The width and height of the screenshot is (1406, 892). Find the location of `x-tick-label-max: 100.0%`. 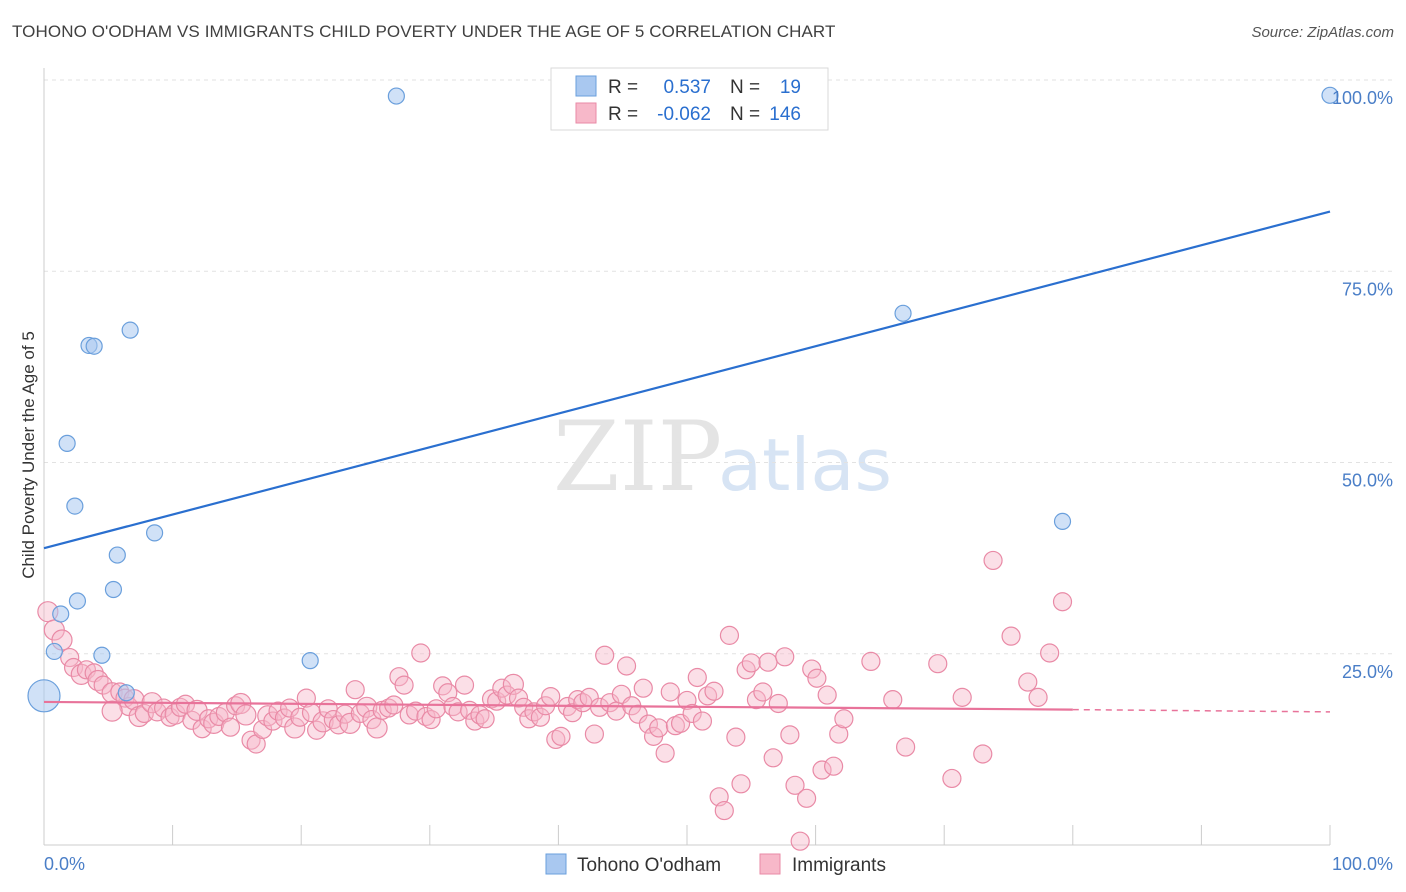

x-tick-label-max: 100.0% is located at coordinates (1362, 864).